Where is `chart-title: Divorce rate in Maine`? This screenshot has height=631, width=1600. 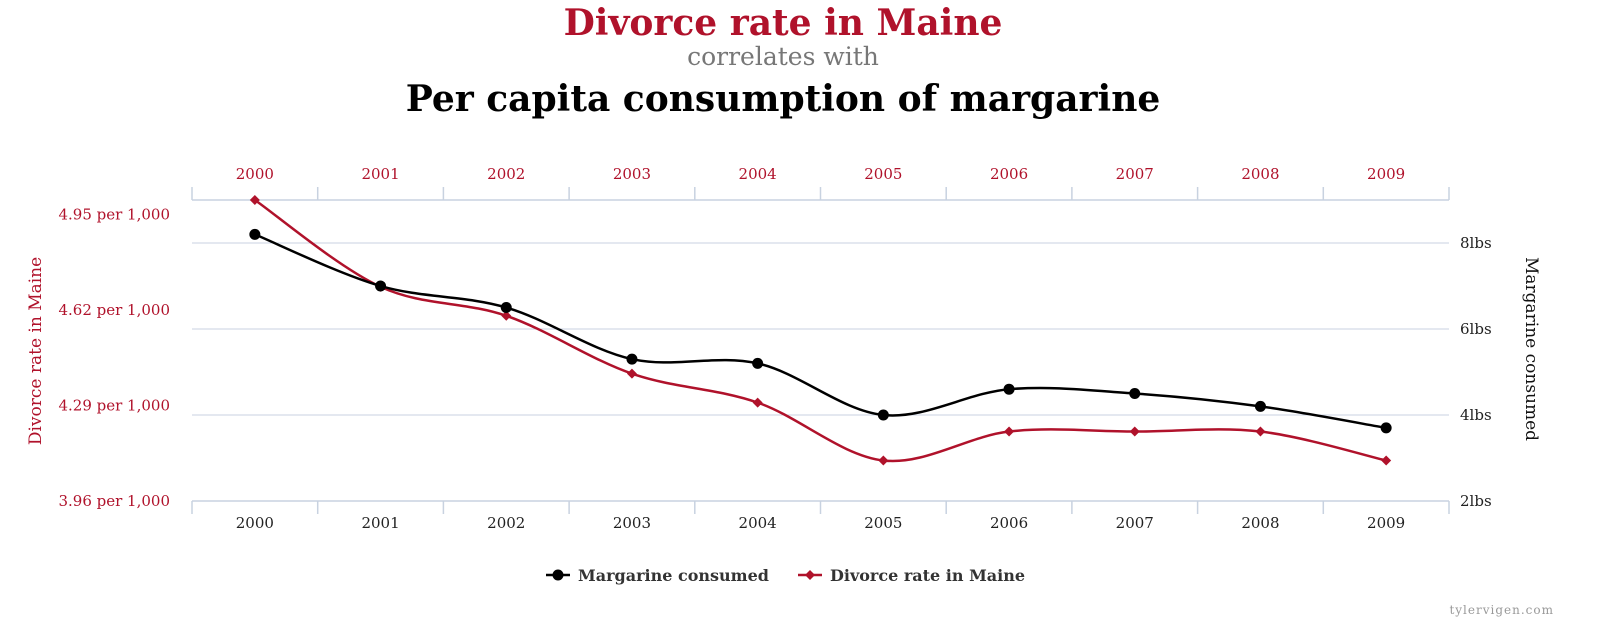
chart-title: Divorce rate in Maine is located at coordinates (783, 23).